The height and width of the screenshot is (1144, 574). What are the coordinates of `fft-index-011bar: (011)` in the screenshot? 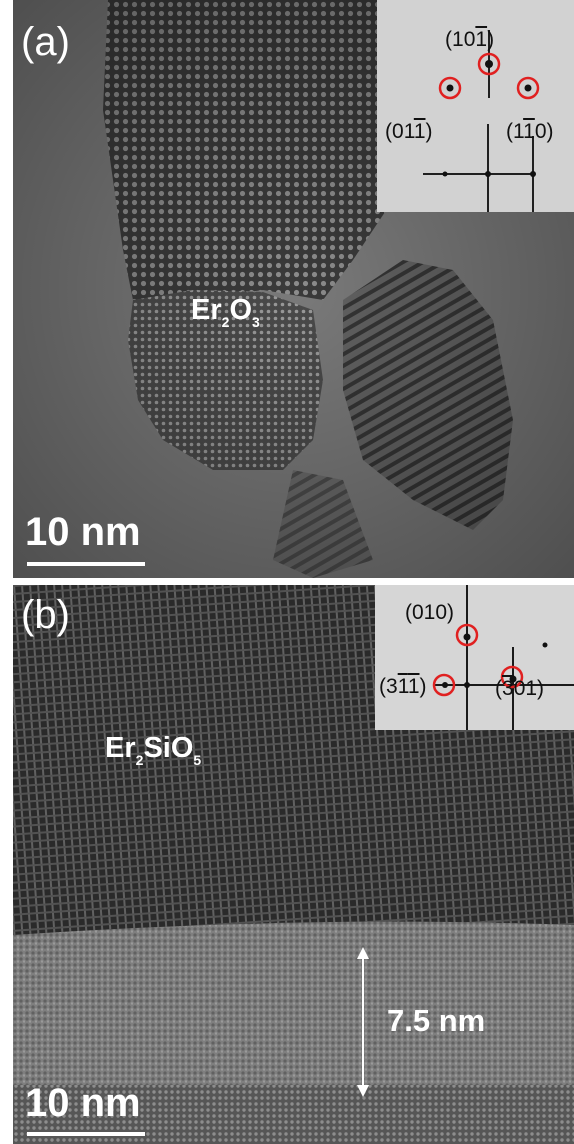 It's located at (409, 131).